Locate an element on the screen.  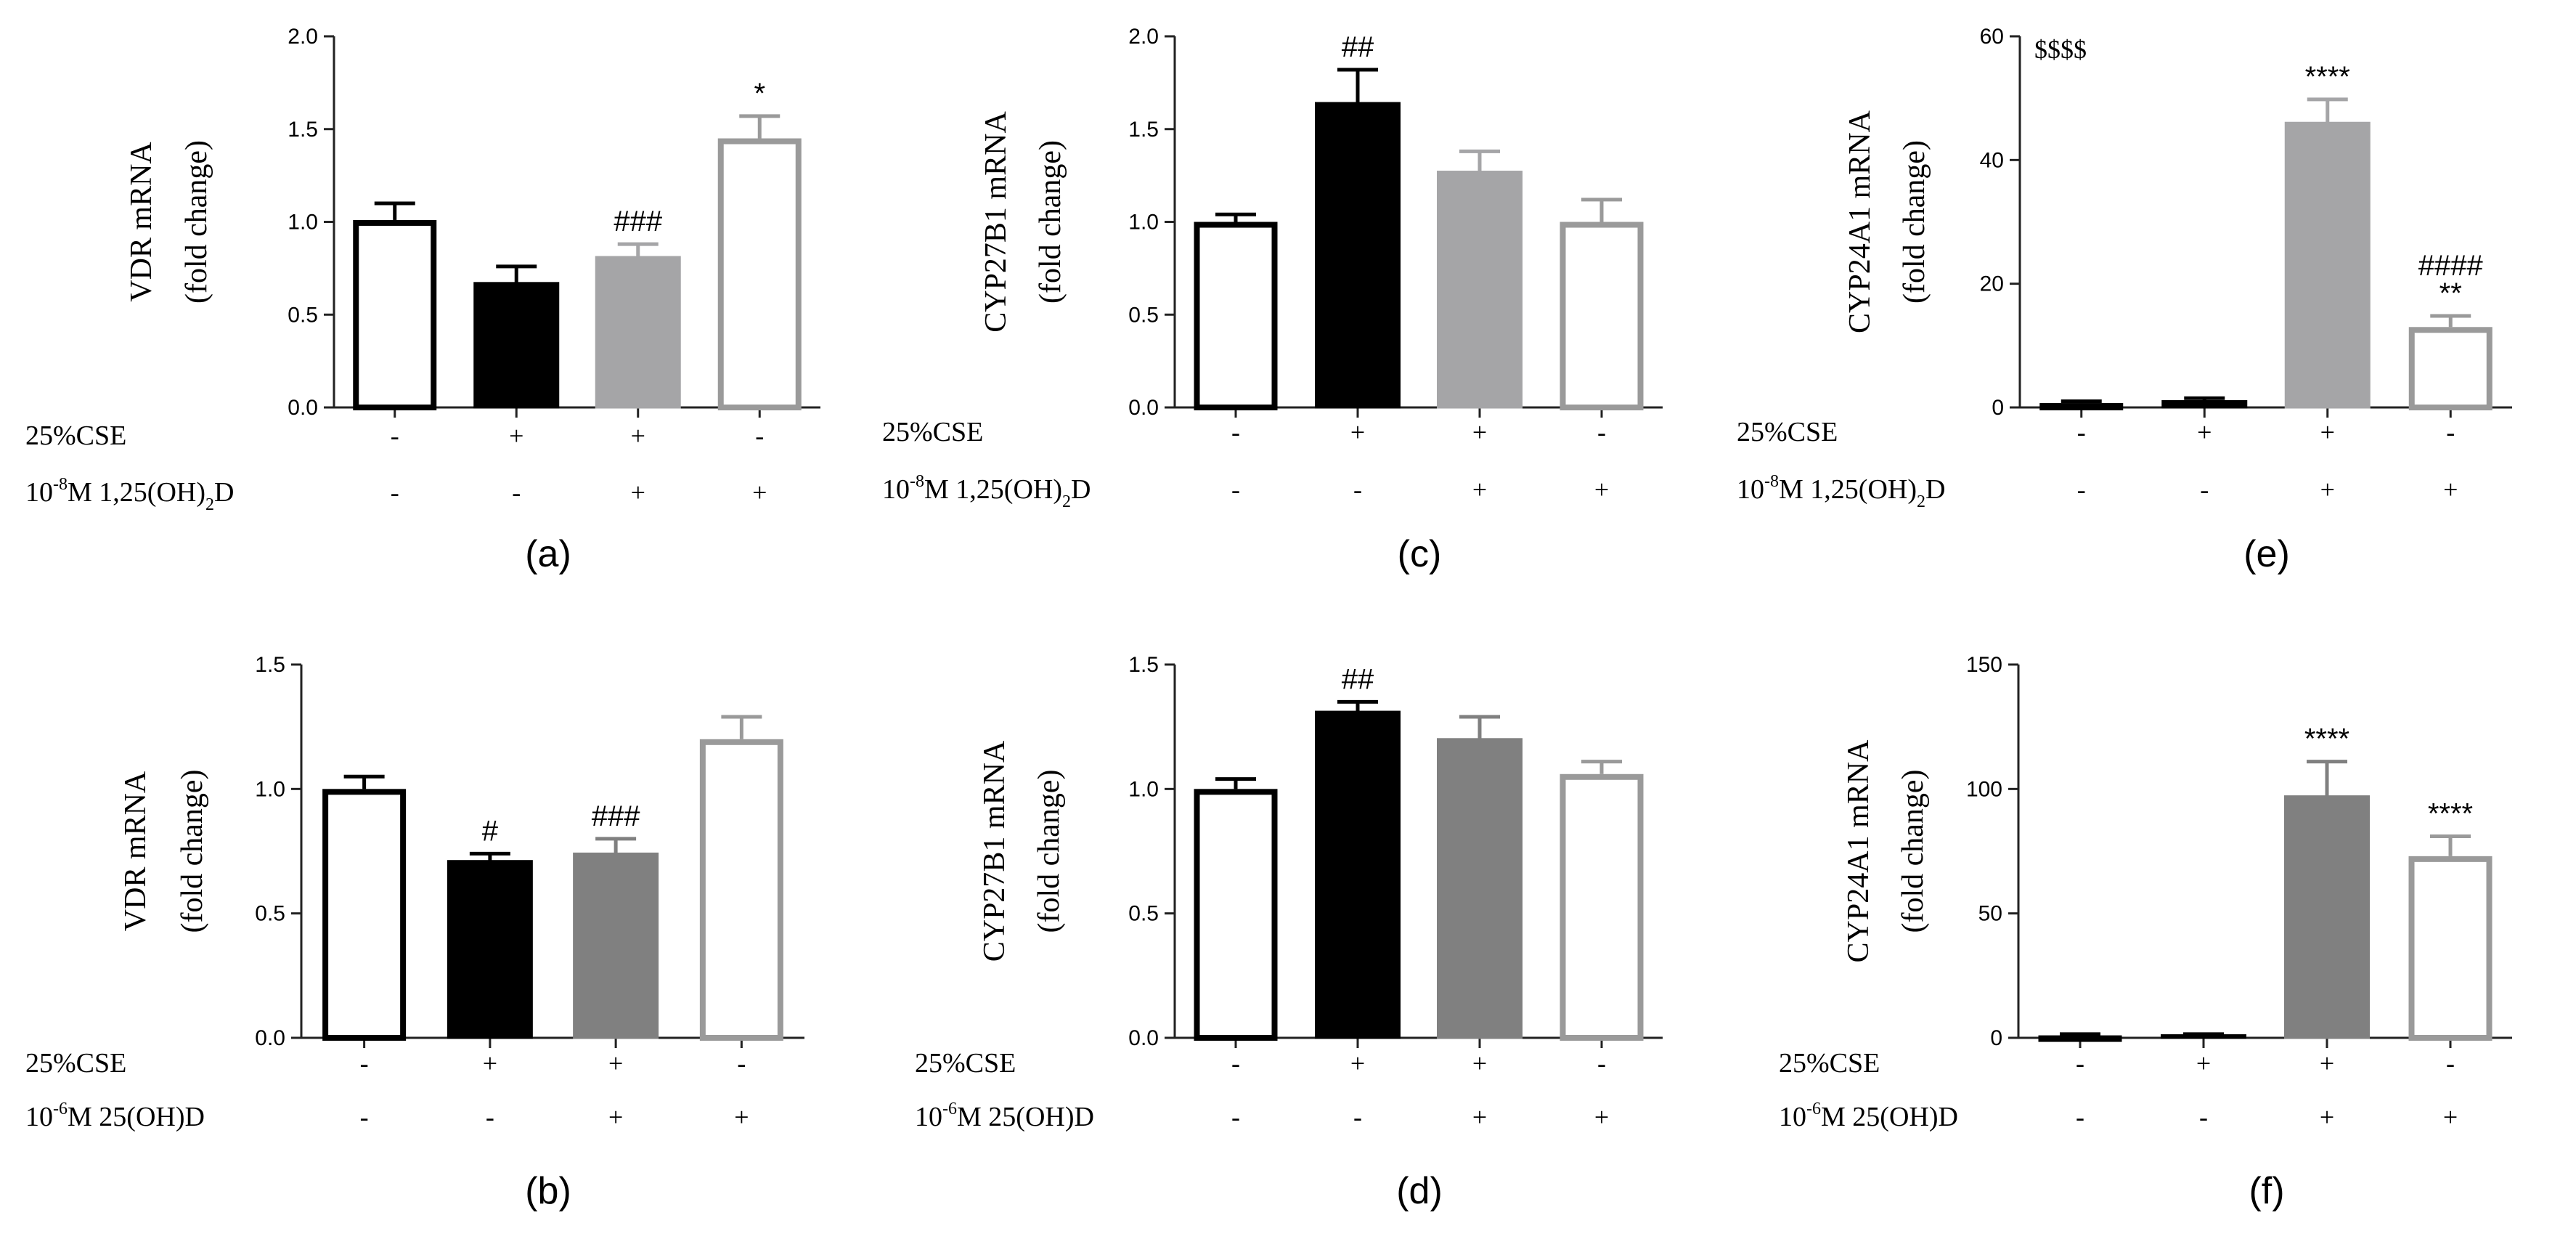
significance-label: ### is located at coordinates (638, 221).